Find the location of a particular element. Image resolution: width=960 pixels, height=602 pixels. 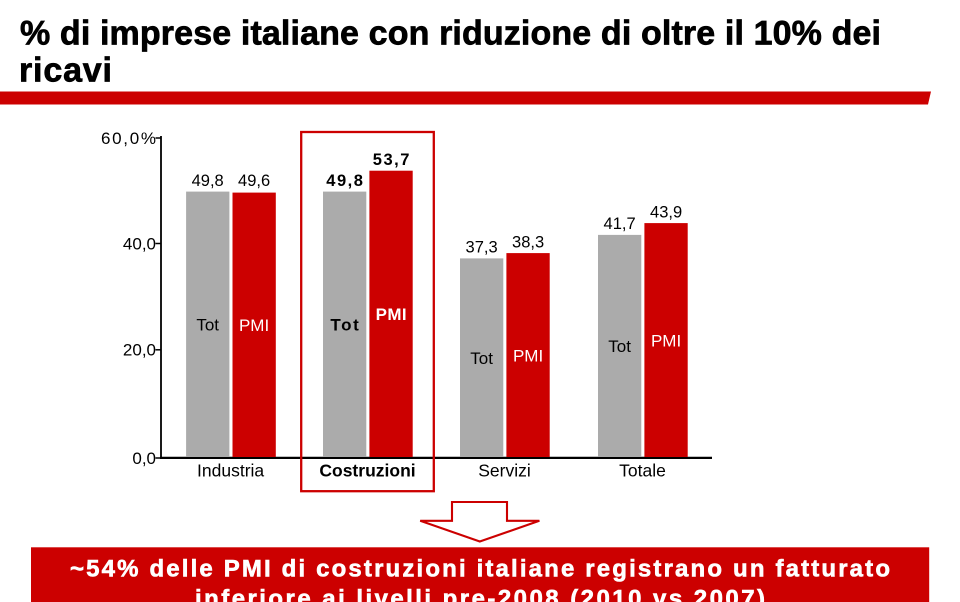

svg-text: 40,0 is located at coordinates (139, 243).